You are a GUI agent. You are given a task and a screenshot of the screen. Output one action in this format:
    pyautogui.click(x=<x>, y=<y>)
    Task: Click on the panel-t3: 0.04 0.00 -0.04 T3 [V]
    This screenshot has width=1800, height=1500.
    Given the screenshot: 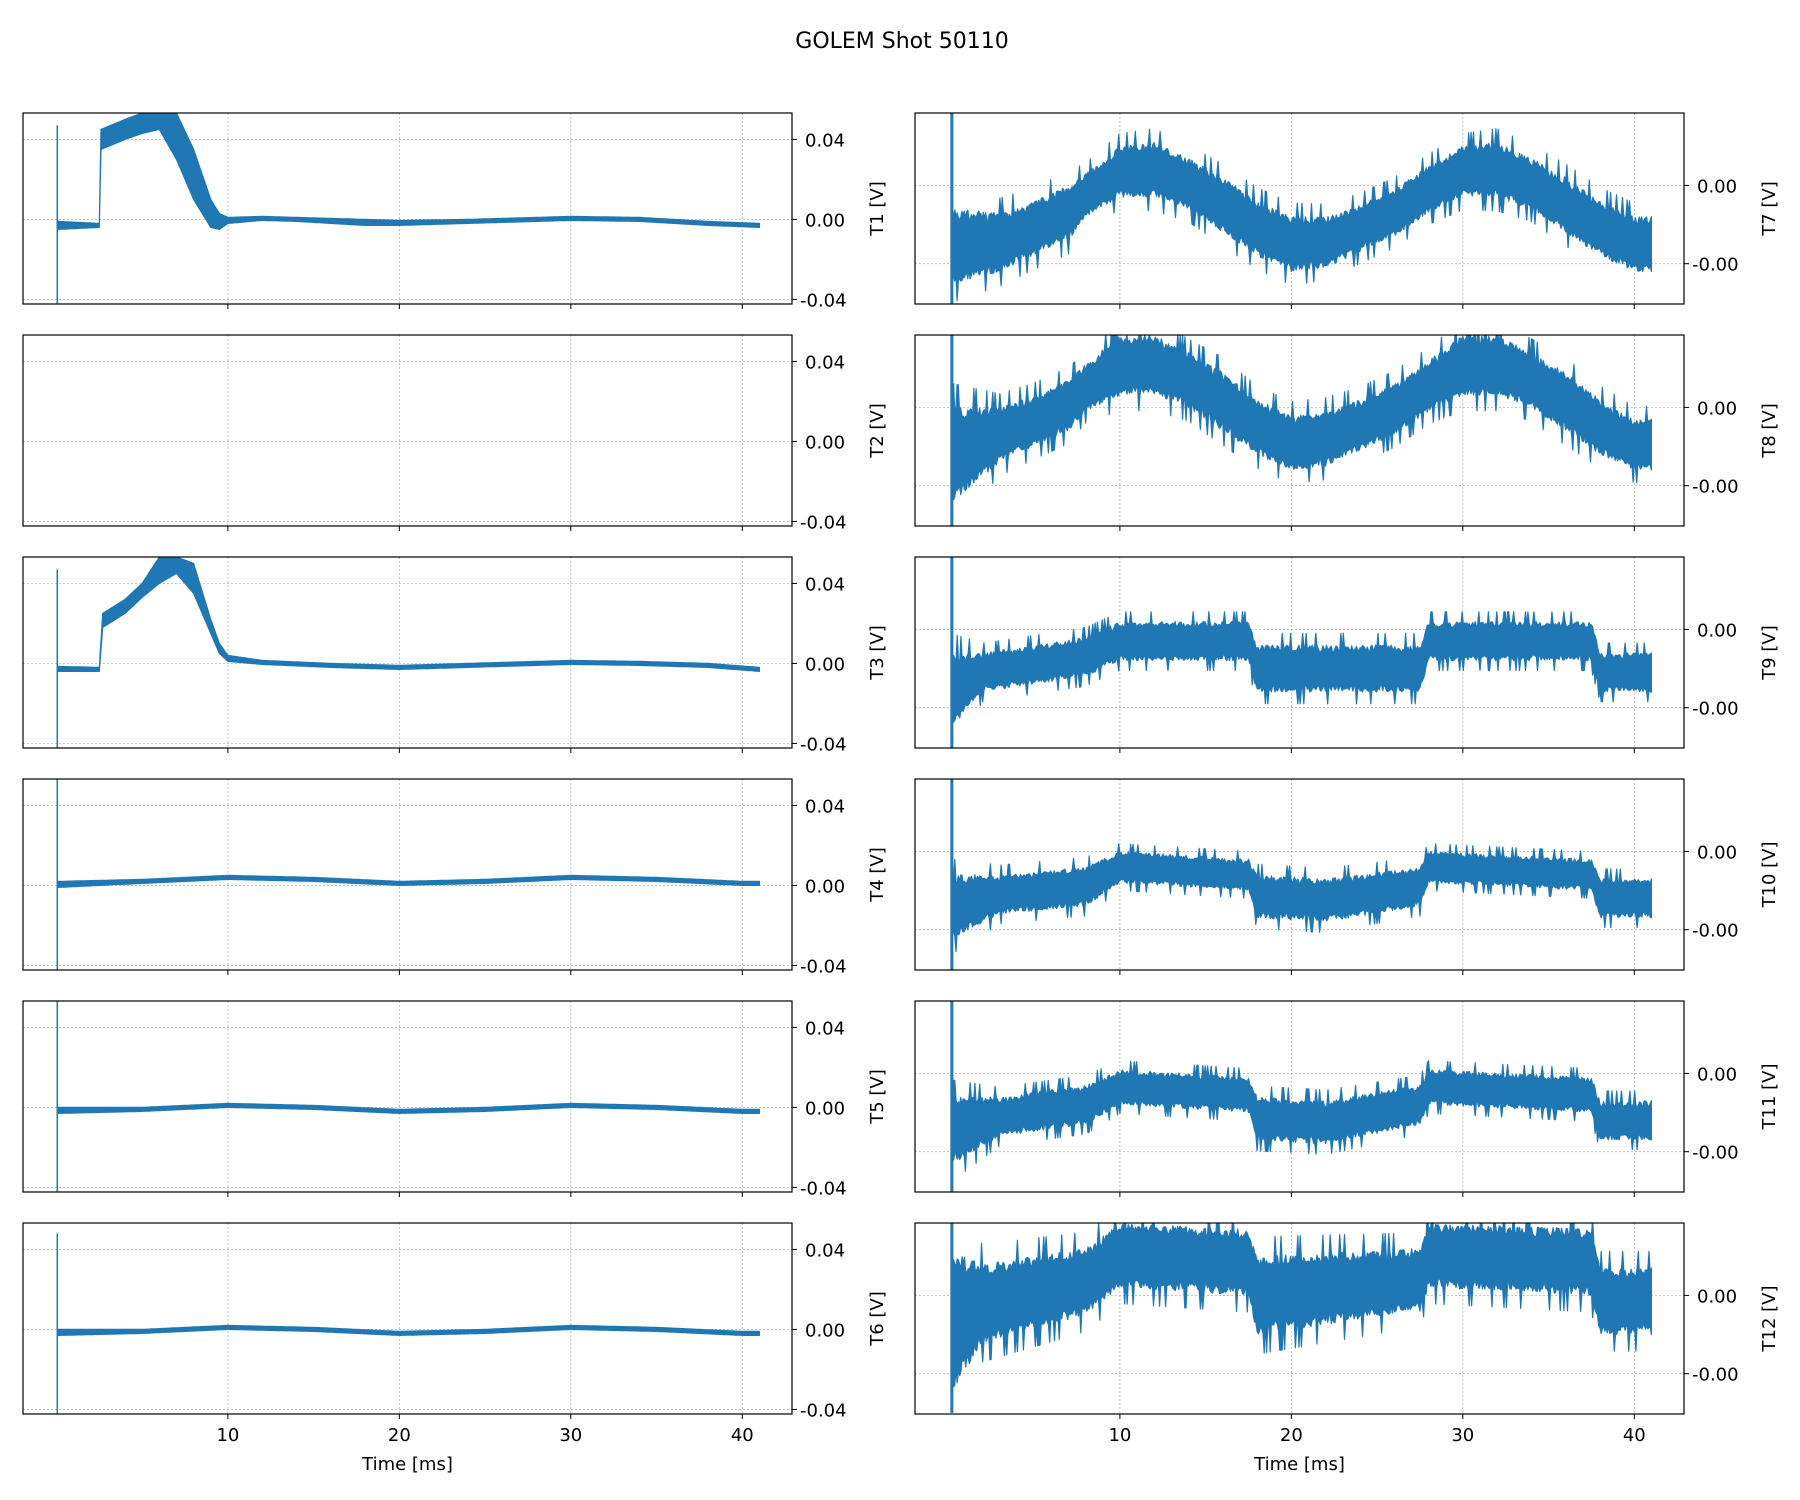 What is the action you would take?
    pyautogui.click(x=455, y=655)
    